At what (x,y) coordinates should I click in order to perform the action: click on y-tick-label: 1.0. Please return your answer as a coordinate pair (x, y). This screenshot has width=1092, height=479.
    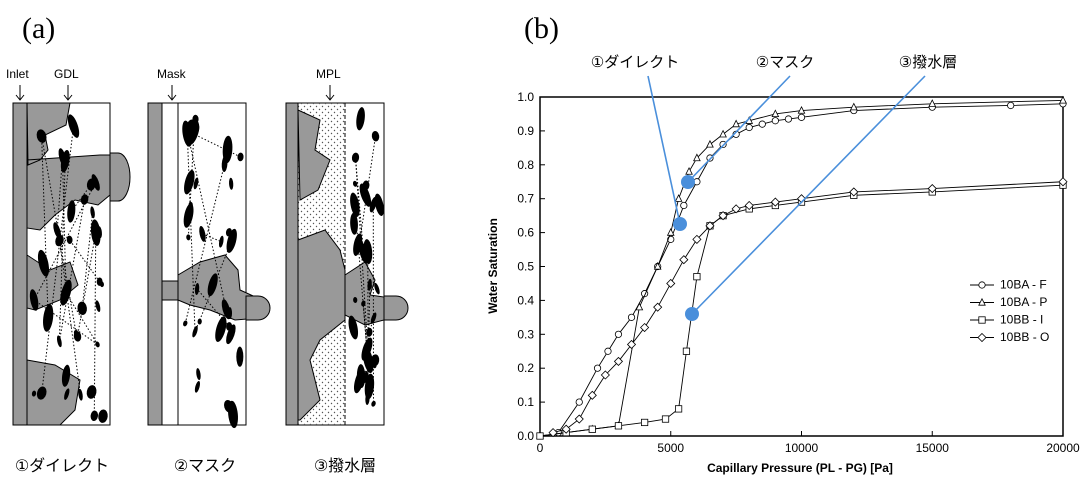
    Looking at the image, I should click on (525, 97).